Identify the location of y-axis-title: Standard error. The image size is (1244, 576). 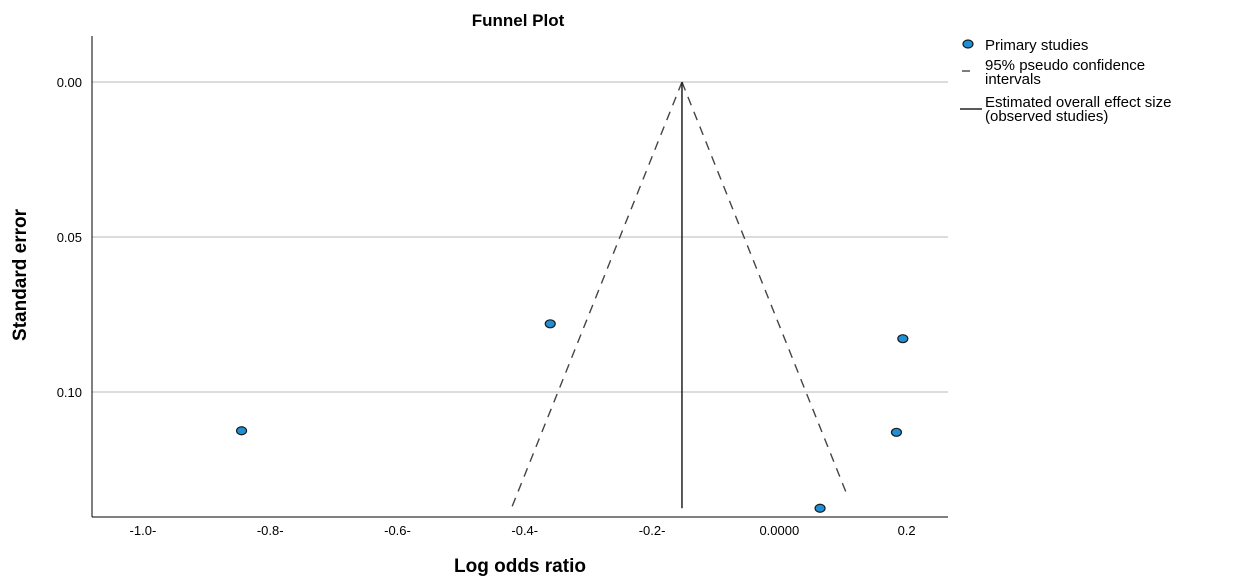
(20, 274).